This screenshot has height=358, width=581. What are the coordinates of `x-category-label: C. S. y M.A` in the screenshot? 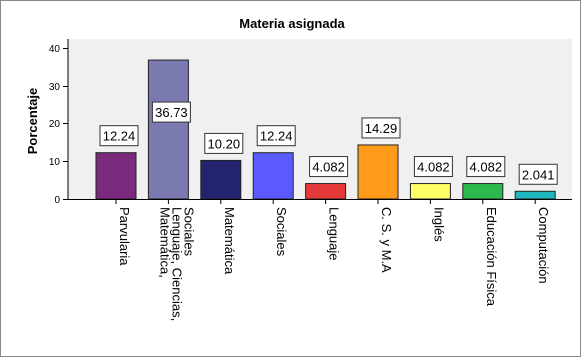 It's located at (386, 240).